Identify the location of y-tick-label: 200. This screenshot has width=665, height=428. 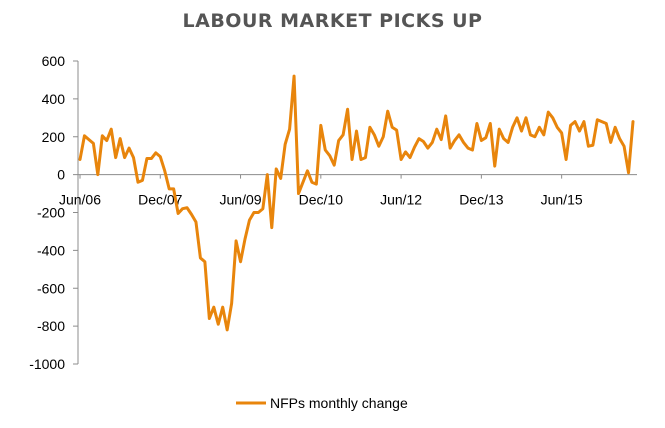
(54, 137).